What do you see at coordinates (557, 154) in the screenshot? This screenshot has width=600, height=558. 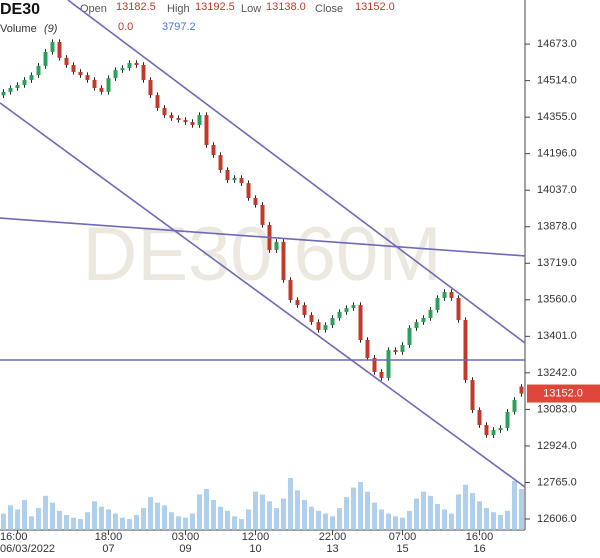 I see `y-tick-label: 14196.0` at bounding box center [557, 154].